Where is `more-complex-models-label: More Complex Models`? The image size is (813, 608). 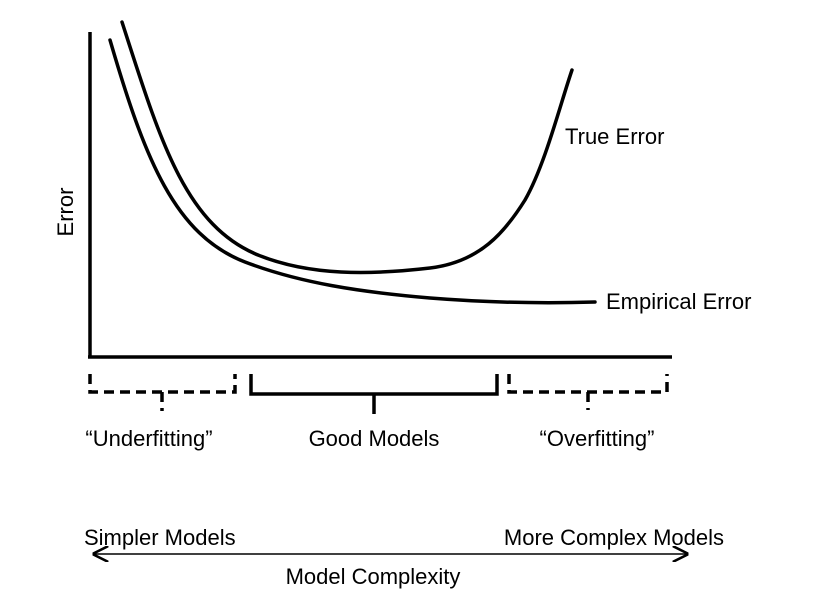 more-complex-models-label: More Complex Models is located at coordinates (614, 537).